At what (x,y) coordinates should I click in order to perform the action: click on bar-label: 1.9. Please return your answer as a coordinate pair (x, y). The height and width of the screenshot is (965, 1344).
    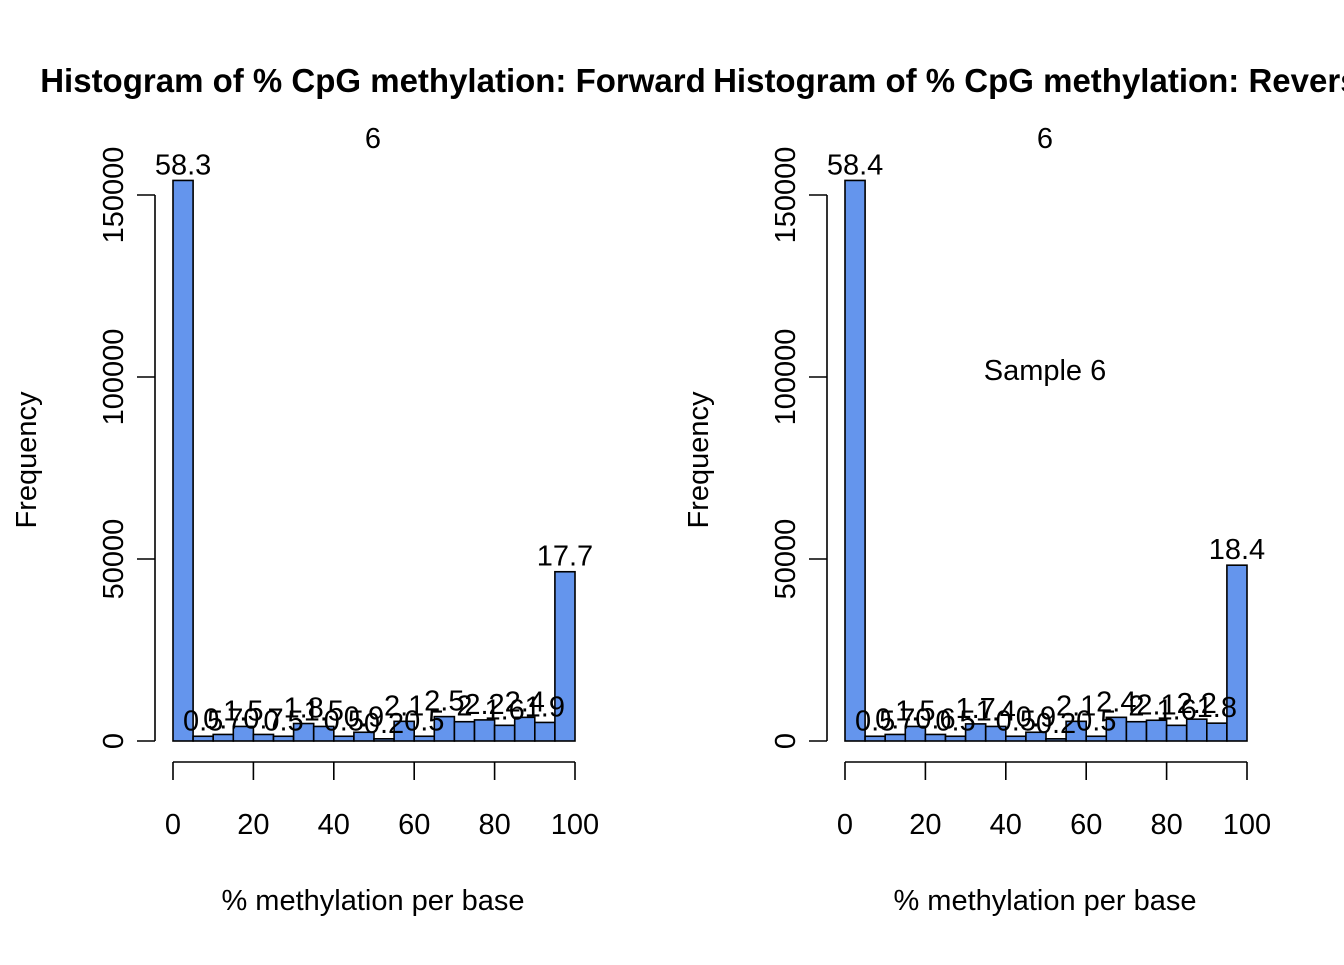
    Looking at the image, I should click on (545, 707).